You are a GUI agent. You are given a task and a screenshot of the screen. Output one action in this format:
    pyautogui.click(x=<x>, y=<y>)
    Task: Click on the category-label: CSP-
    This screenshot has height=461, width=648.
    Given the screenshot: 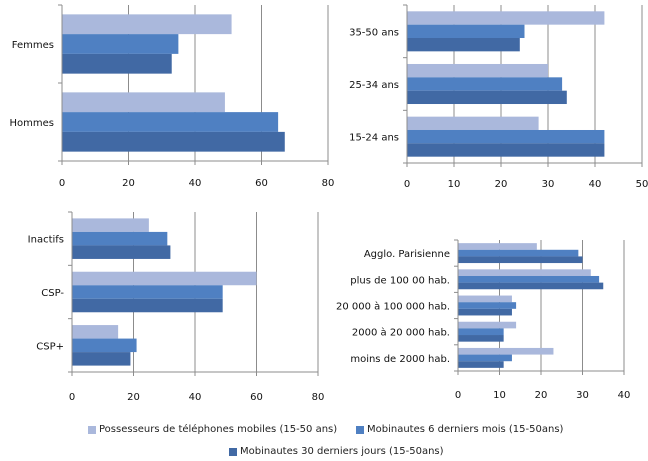 What is the action you would take?
    pyautogui.click(x=52, y=293)
    